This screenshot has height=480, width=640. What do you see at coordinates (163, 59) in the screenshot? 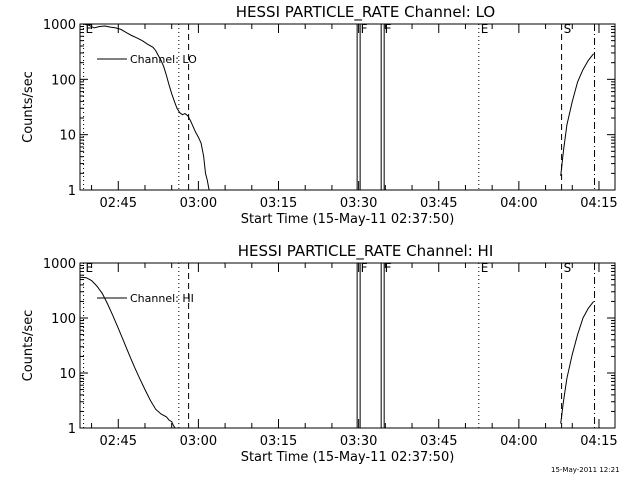
I see `legend-label: Channel: LO` at bounding box center [163, 59].